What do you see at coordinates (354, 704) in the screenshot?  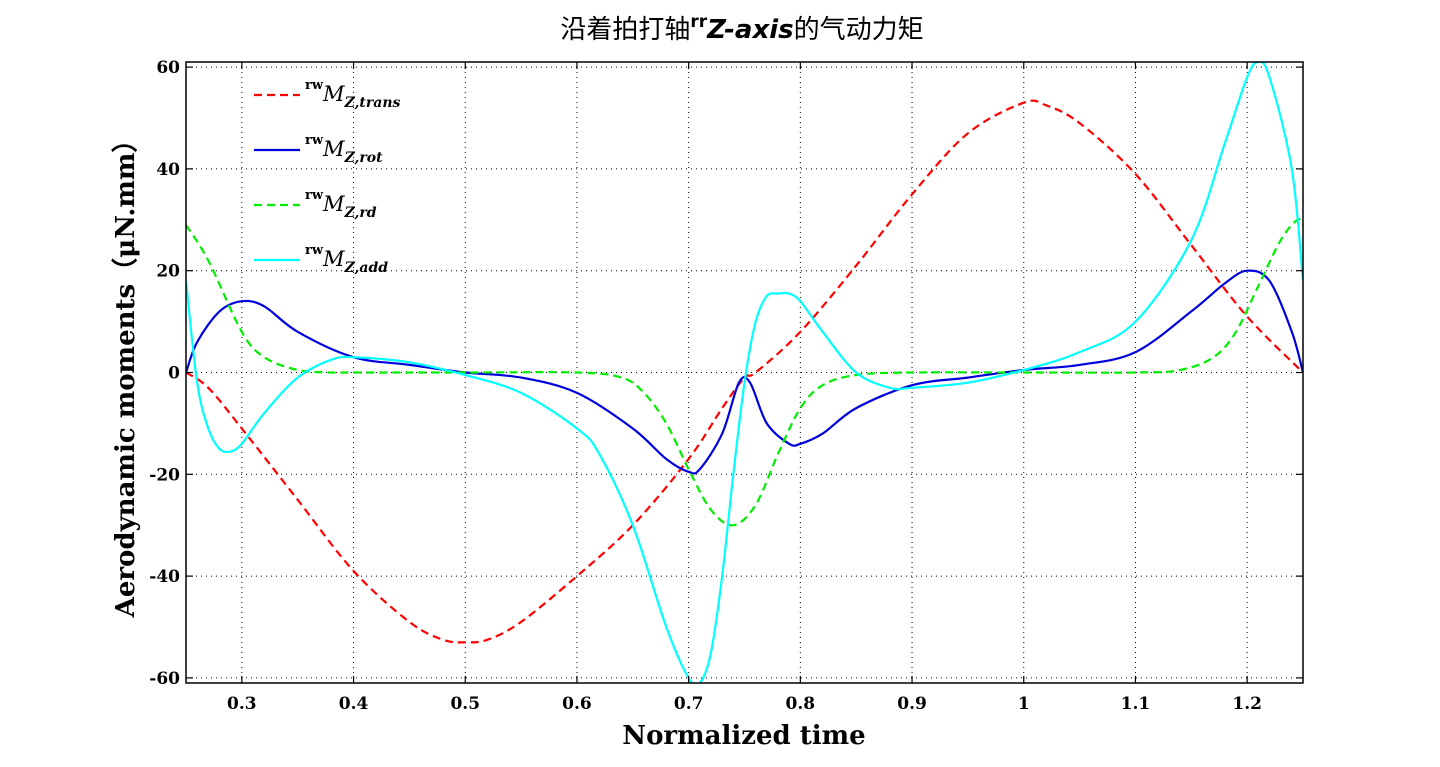 I see `x-tick-label: 0.4` at bounding box center [354, 704].